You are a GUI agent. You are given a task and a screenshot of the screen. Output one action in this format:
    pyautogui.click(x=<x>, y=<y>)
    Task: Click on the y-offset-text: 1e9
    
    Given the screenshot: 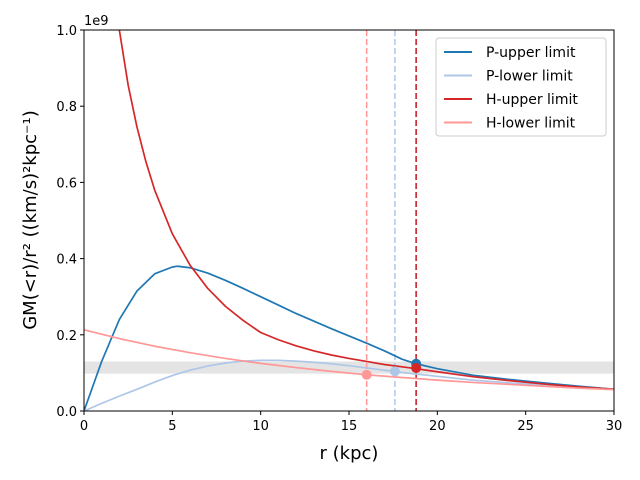 What is the action you would take?
    pyautogui.click(x=96, y=21)
    